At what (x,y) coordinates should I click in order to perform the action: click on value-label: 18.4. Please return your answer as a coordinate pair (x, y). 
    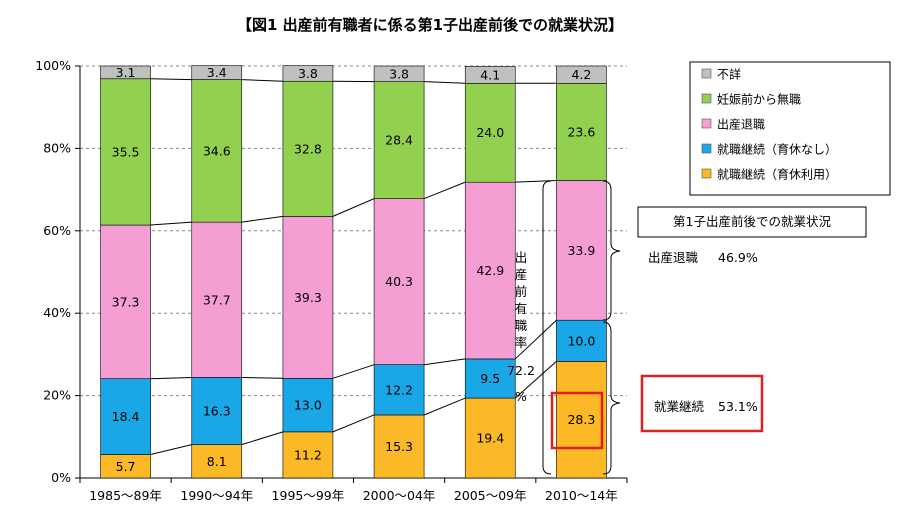
    Looking at the image, I should click on (126, 416).